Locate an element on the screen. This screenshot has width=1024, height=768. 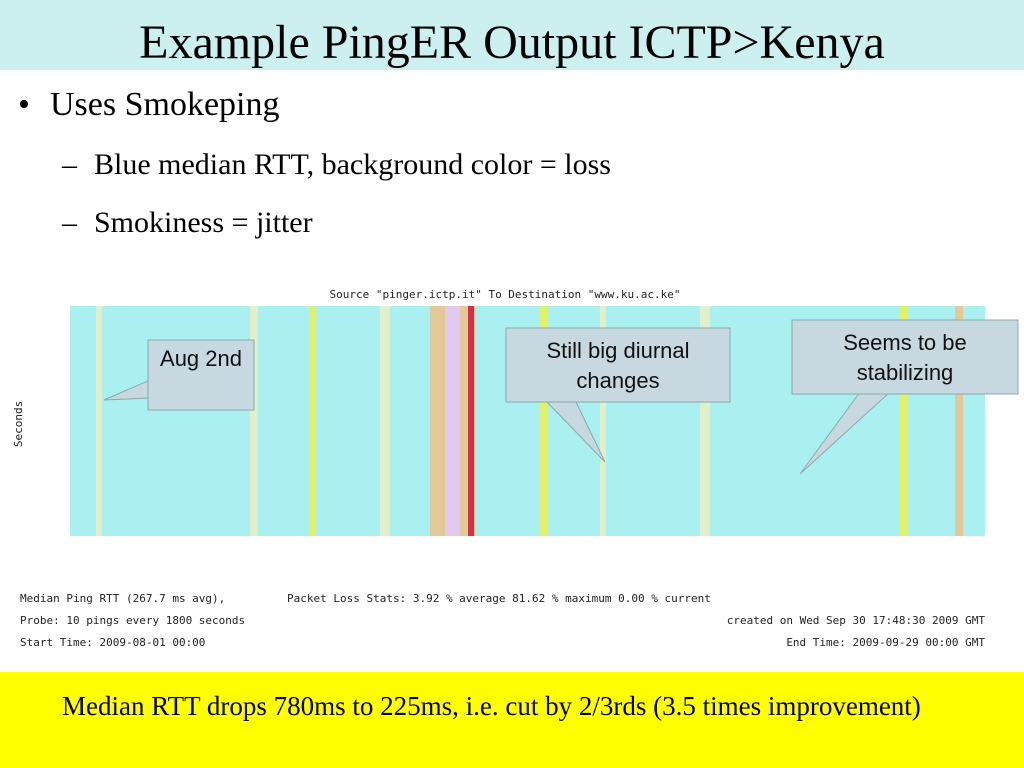
callout-text: Seems to be stabilizing is located at coordinates (905, 357).